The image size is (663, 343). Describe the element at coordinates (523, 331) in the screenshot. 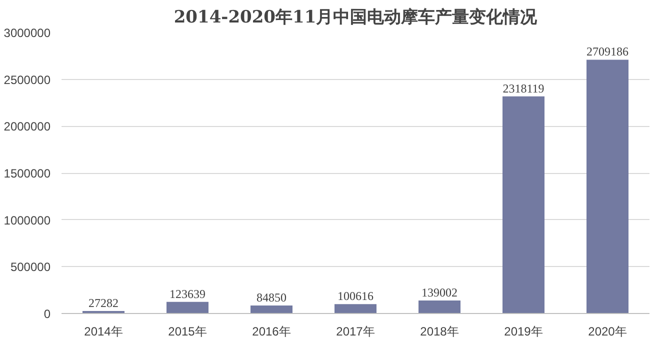

I see `x-tick-label: 2019年` at that location.